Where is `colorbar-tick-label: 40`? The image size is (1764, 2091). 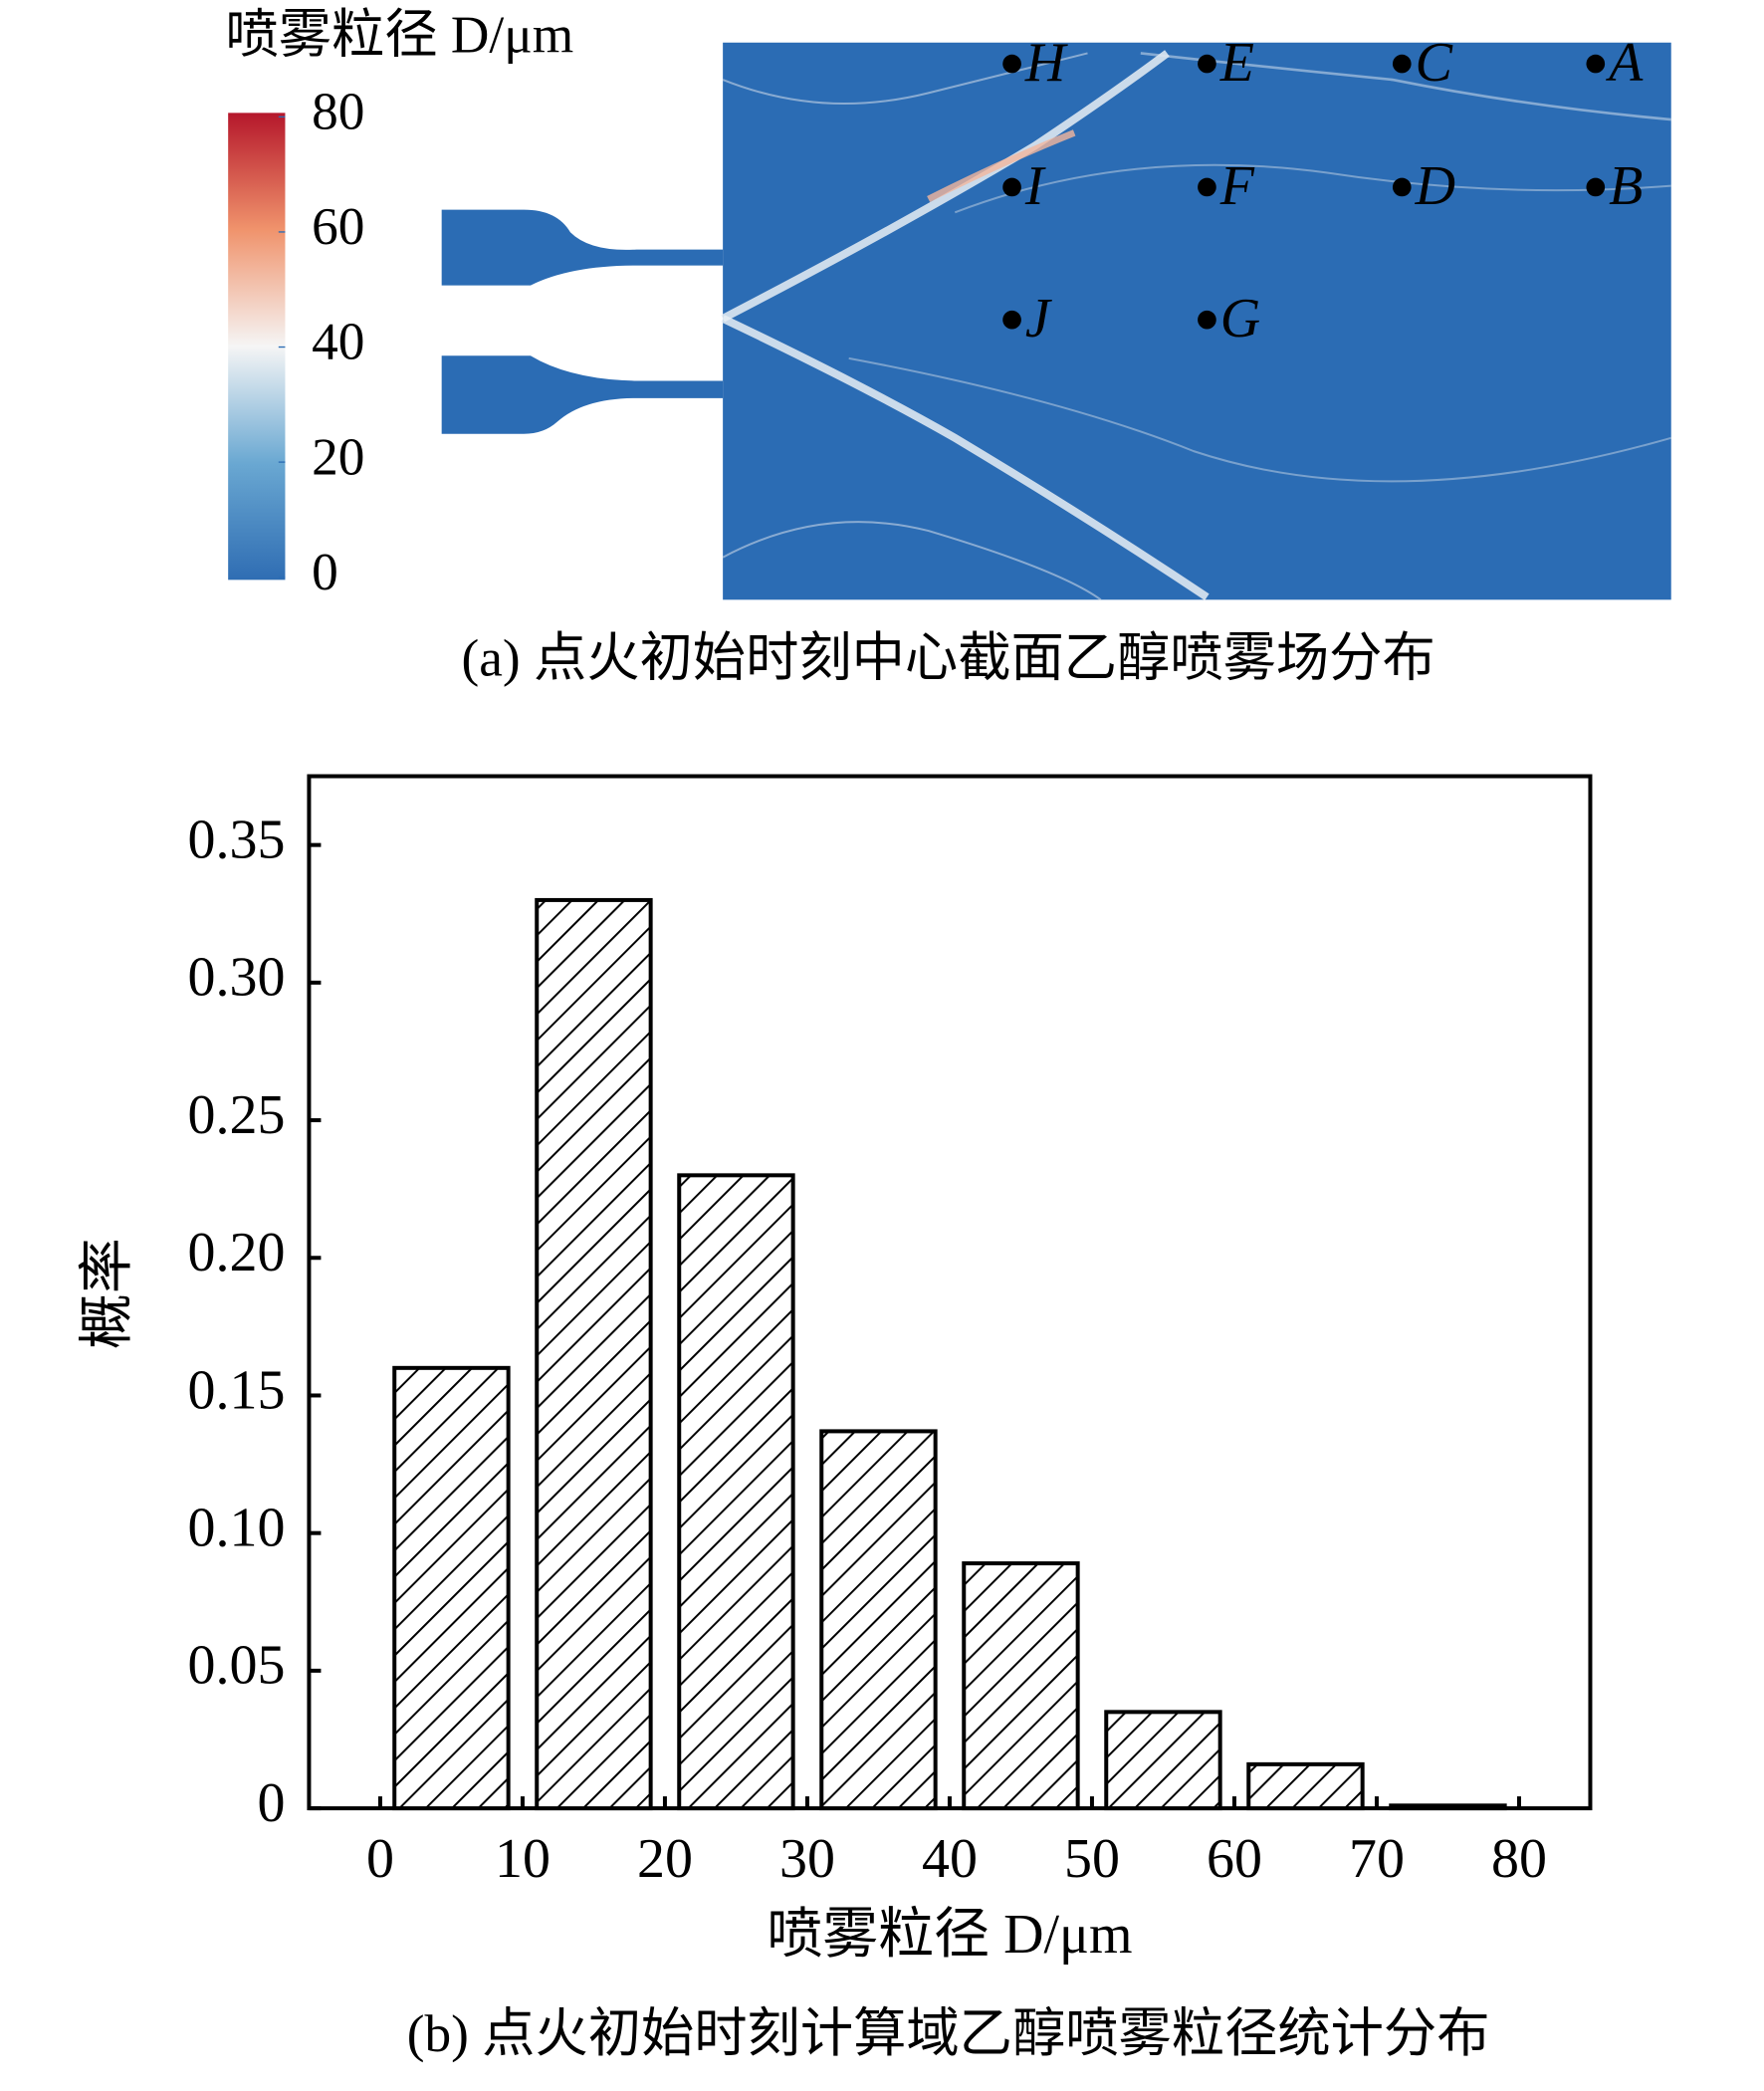 colorbar-tick-label: 40 is located at coordinates (338, 342).